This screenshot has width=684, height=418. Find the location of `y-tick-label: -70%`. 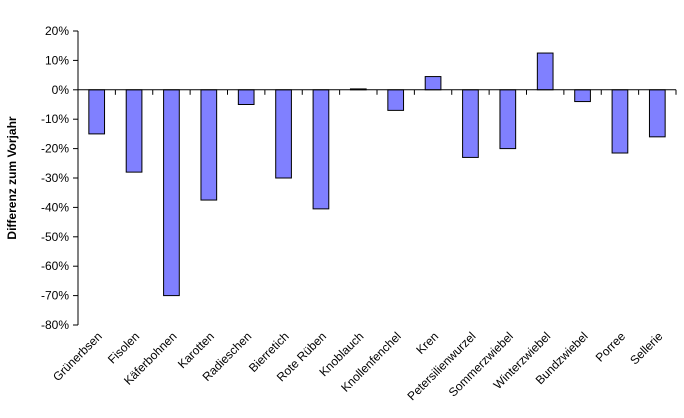

y-tick-label: -70% is located at coordinates (55, 296).